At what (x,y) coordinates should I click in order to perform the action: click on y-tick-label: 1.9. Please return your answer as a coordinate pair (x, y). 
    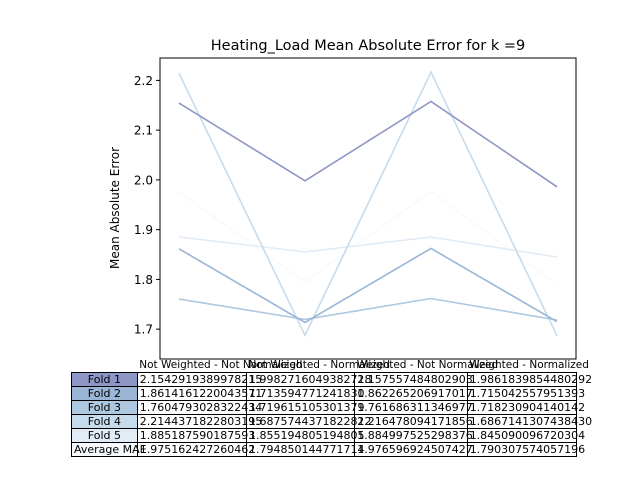
    Looking at the image, I should click on (143, 230).